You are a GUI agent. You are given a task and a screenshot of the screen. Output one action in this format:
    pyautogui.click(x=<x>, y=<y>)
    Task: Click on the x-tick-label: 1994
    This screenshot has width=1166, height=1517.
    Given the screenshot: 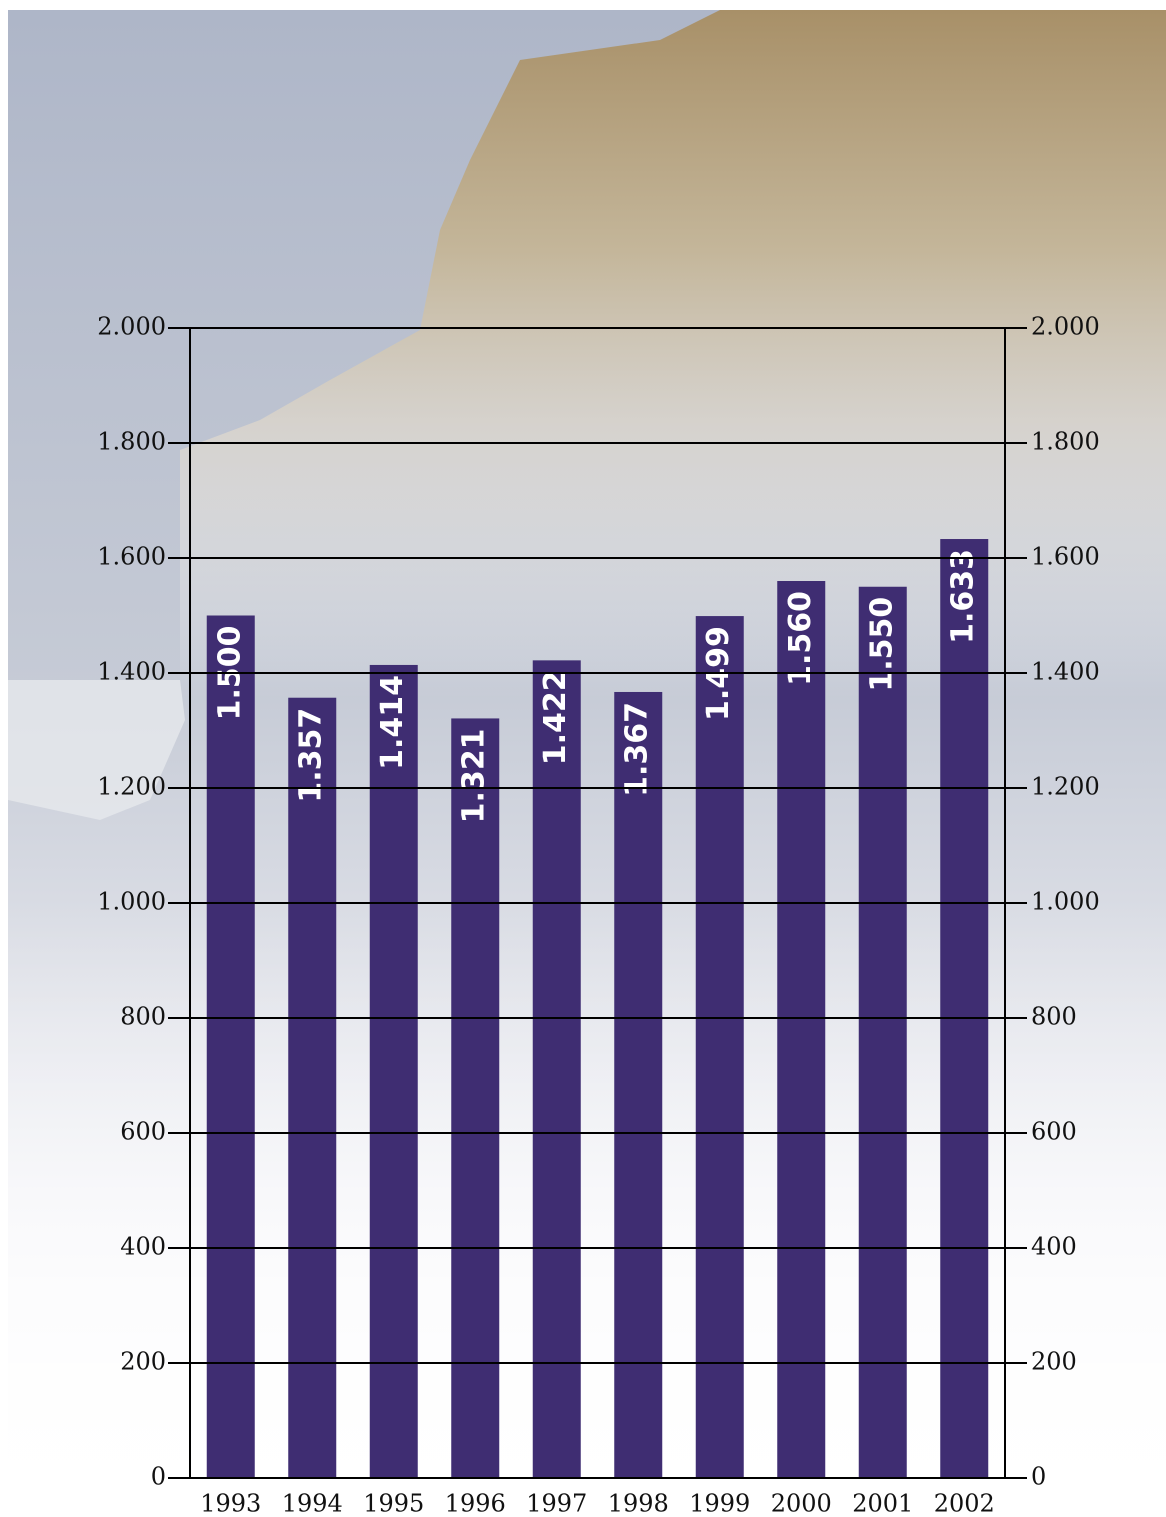 What is the action you would take?
    pyautogui.click(x=312, y=1503)
    